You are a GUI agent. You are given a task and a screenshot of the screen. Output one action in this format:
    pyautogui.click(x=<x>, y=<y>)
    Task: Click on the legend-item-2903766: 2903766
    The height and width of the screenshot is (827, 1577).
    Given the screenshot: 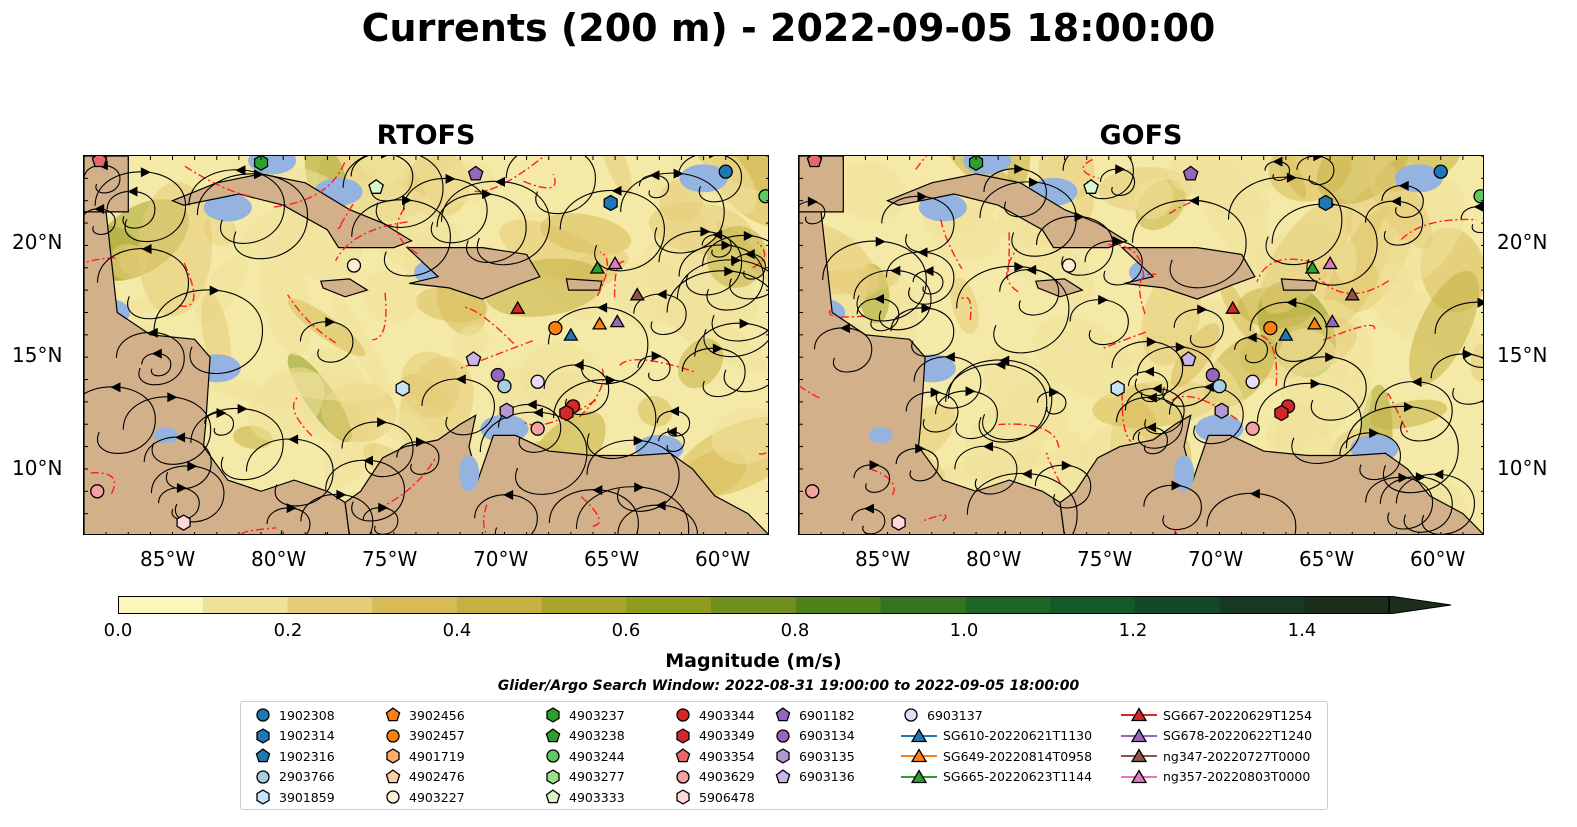 What is the action you would take?
    pyautogui.click(x=294, y=777)
    